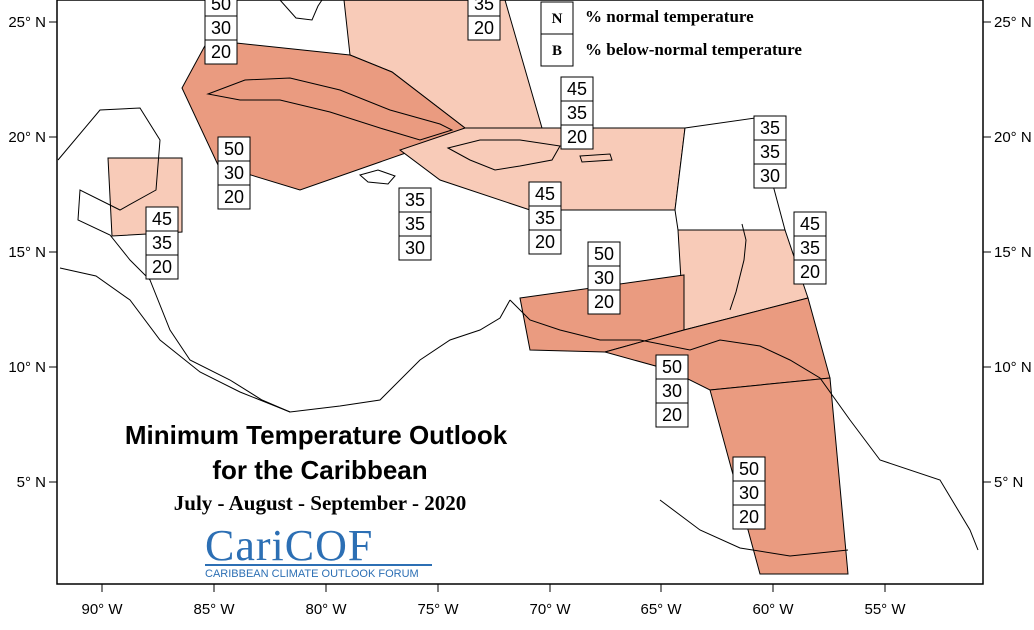  I want to click on prob-box-abc: 50 30 20, so click(604, 278).